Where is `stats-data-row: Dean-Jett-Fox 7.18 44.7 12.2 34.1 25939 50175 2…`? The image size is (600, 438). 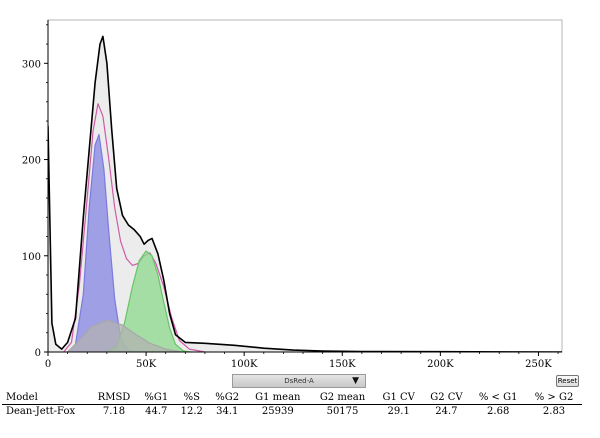 stats-data-row: Dean-Jett-Fox 7.18 44.7 12.2 34.1 25939 50175 2… is located at coordinates (292, 412).